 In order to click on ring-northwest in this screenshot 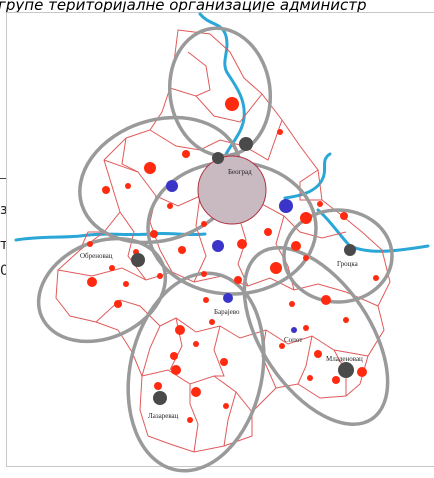, I will do `click(160, 180)`.